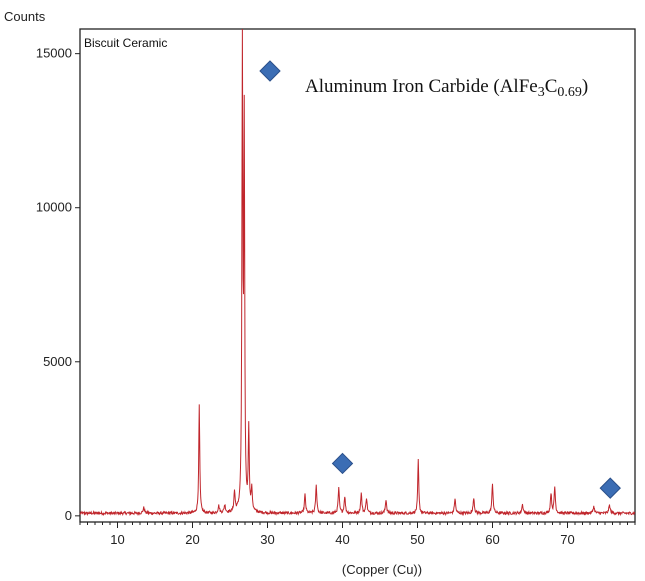  Describe the element at coordinates (270, 71) in the screenshot. I see `legend-diamond-marker` at that location.